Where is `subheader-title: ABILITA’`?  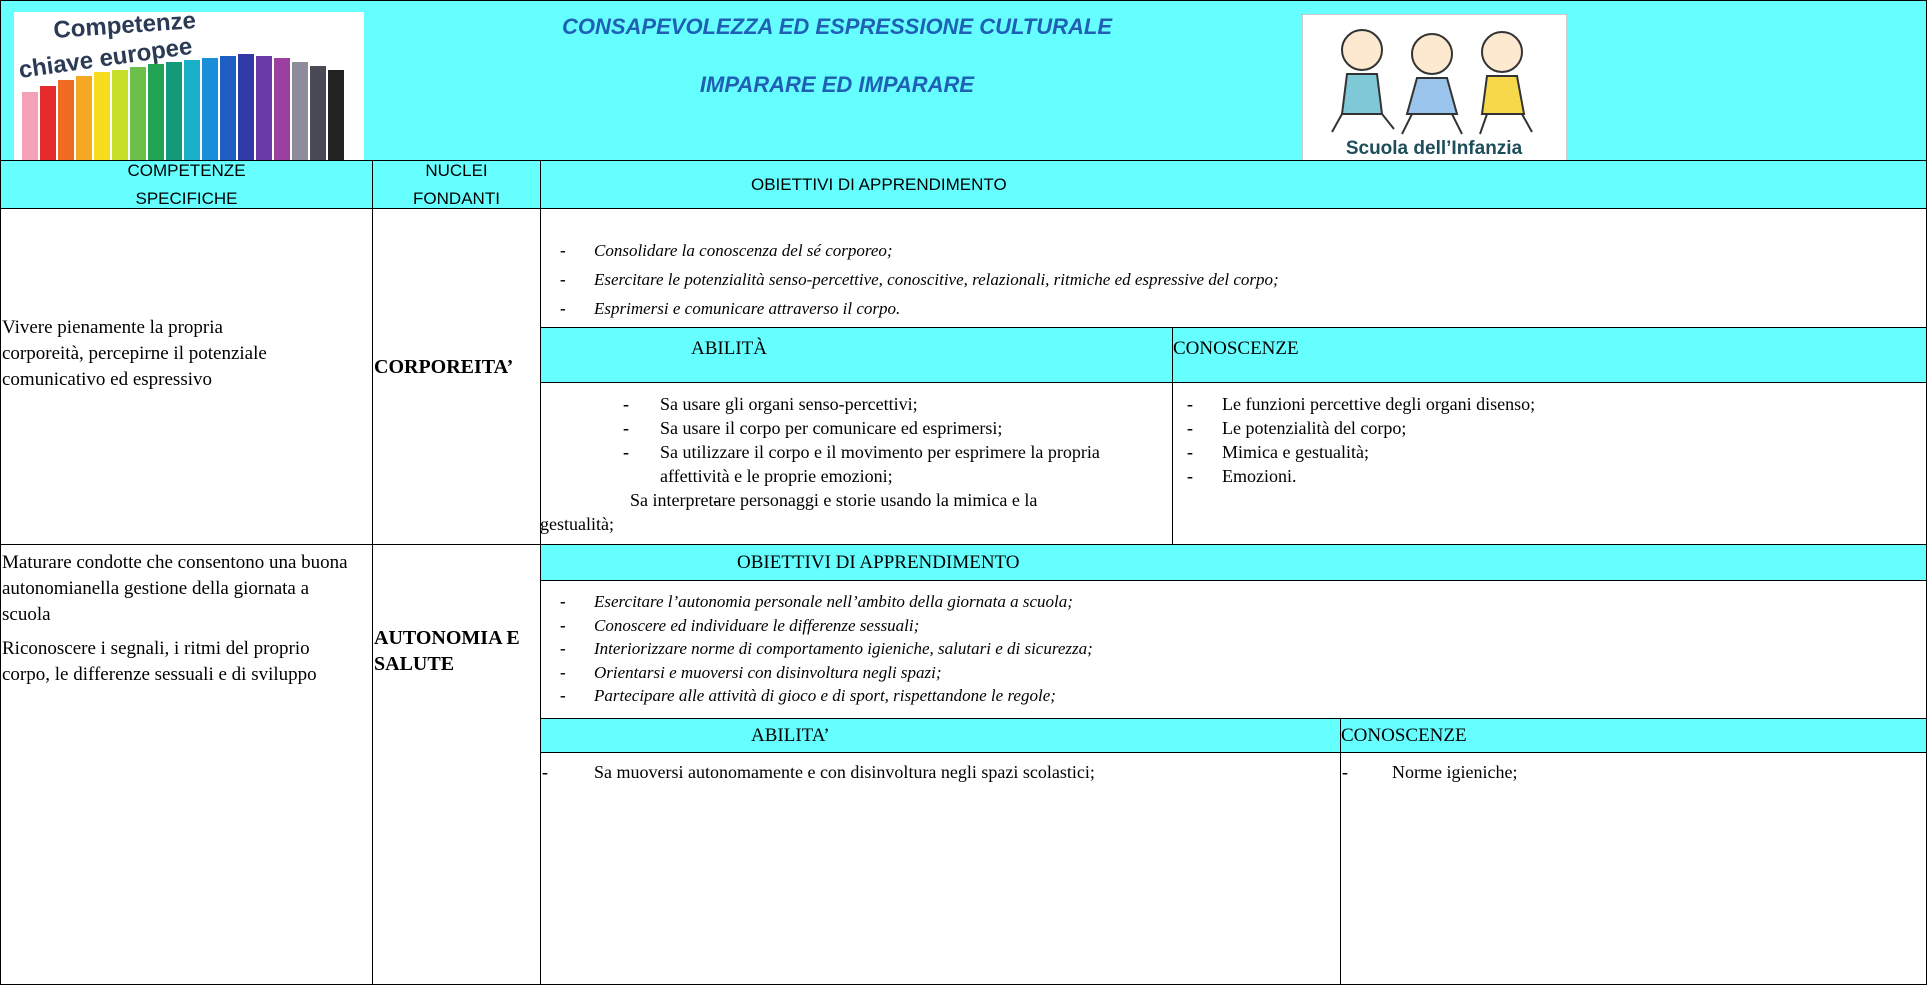 subheader-title: ABILITA’ is located at coordinates (790, 735).